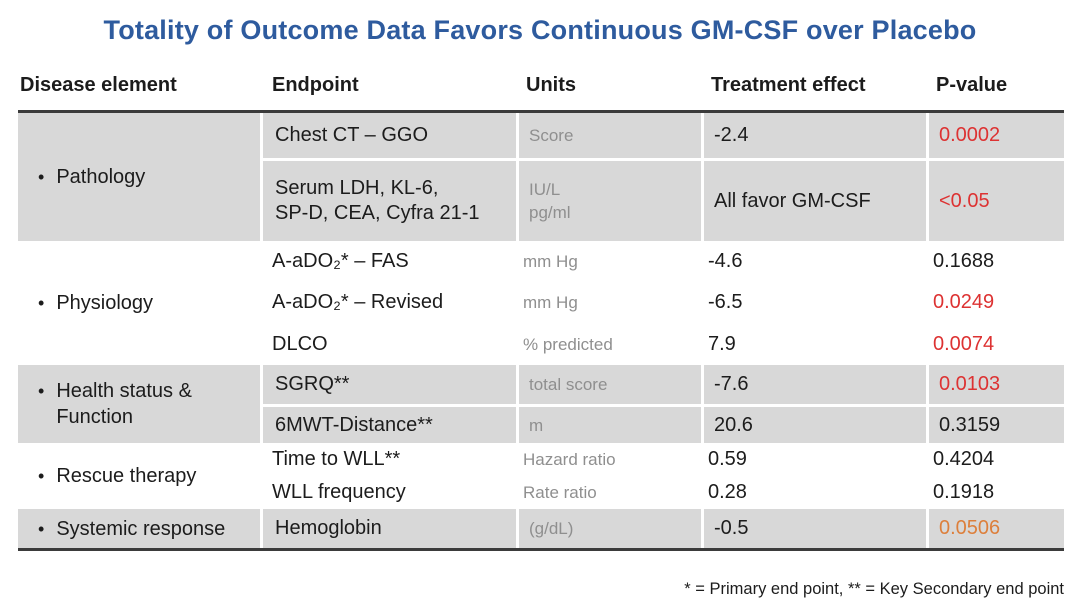  Describe the element at coordinates (813, 201) in the screenshot. I see `cell-treatment-effect: All favor GM-CSF` at that location.